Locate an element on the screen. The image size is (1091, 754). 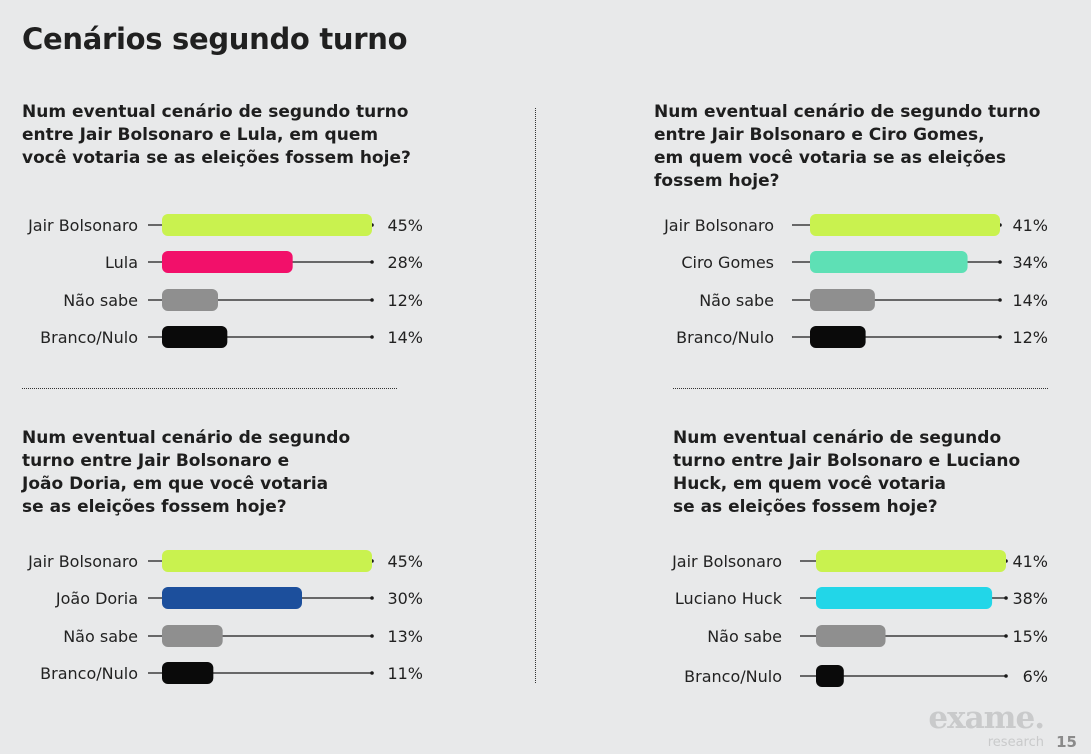
value-label: 11% is located at coordinates (405, 673).